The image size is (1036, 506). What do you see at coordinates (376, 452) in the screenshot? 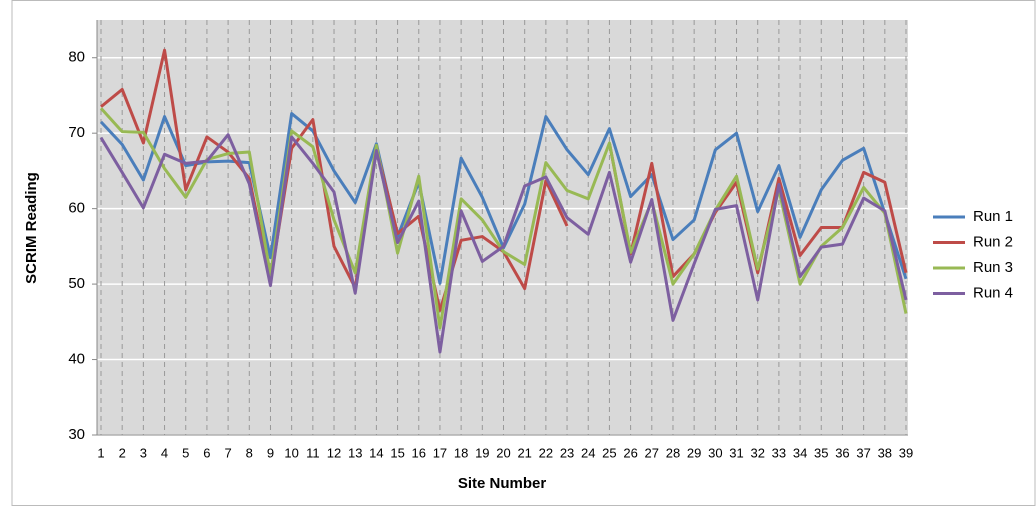
I see `x-tick-label: 14` at bounding box center [376, 452].